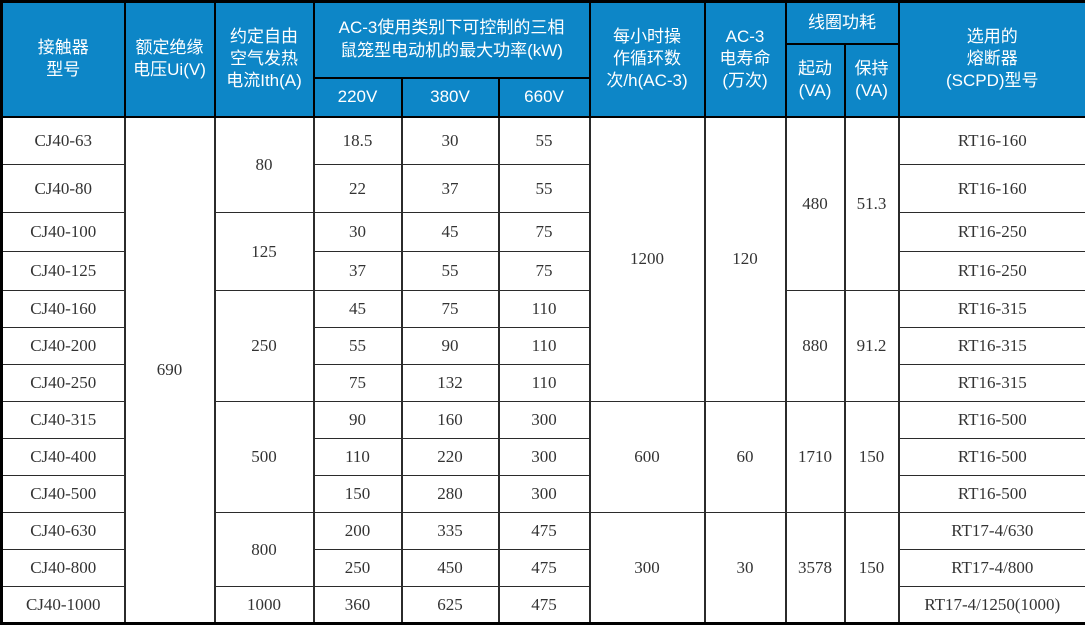  I want to click on header-cell: 约定自由 空气发热 电流Ith(A), so click(264, 59).